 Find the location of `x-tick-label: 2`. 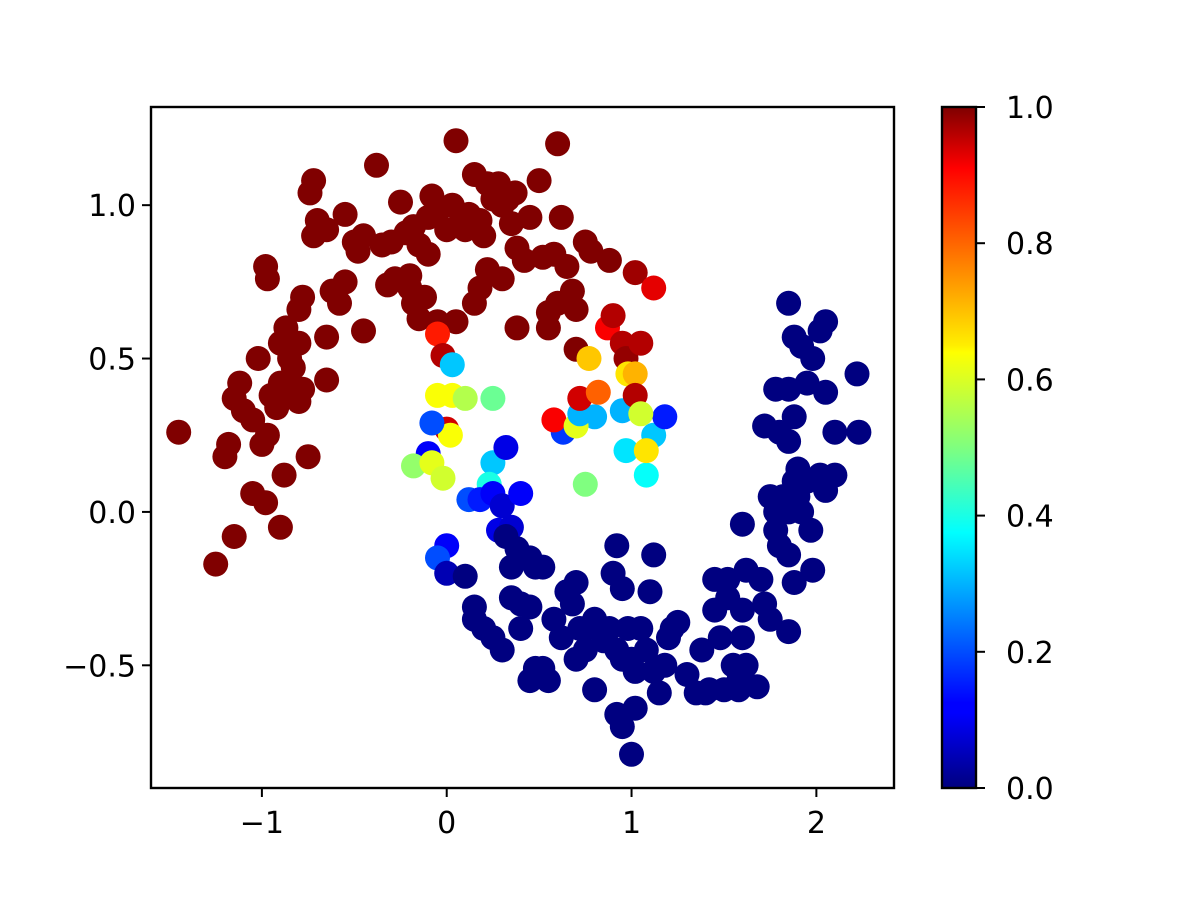

x-tick-label: 2 is located at coordinates (816, 823).